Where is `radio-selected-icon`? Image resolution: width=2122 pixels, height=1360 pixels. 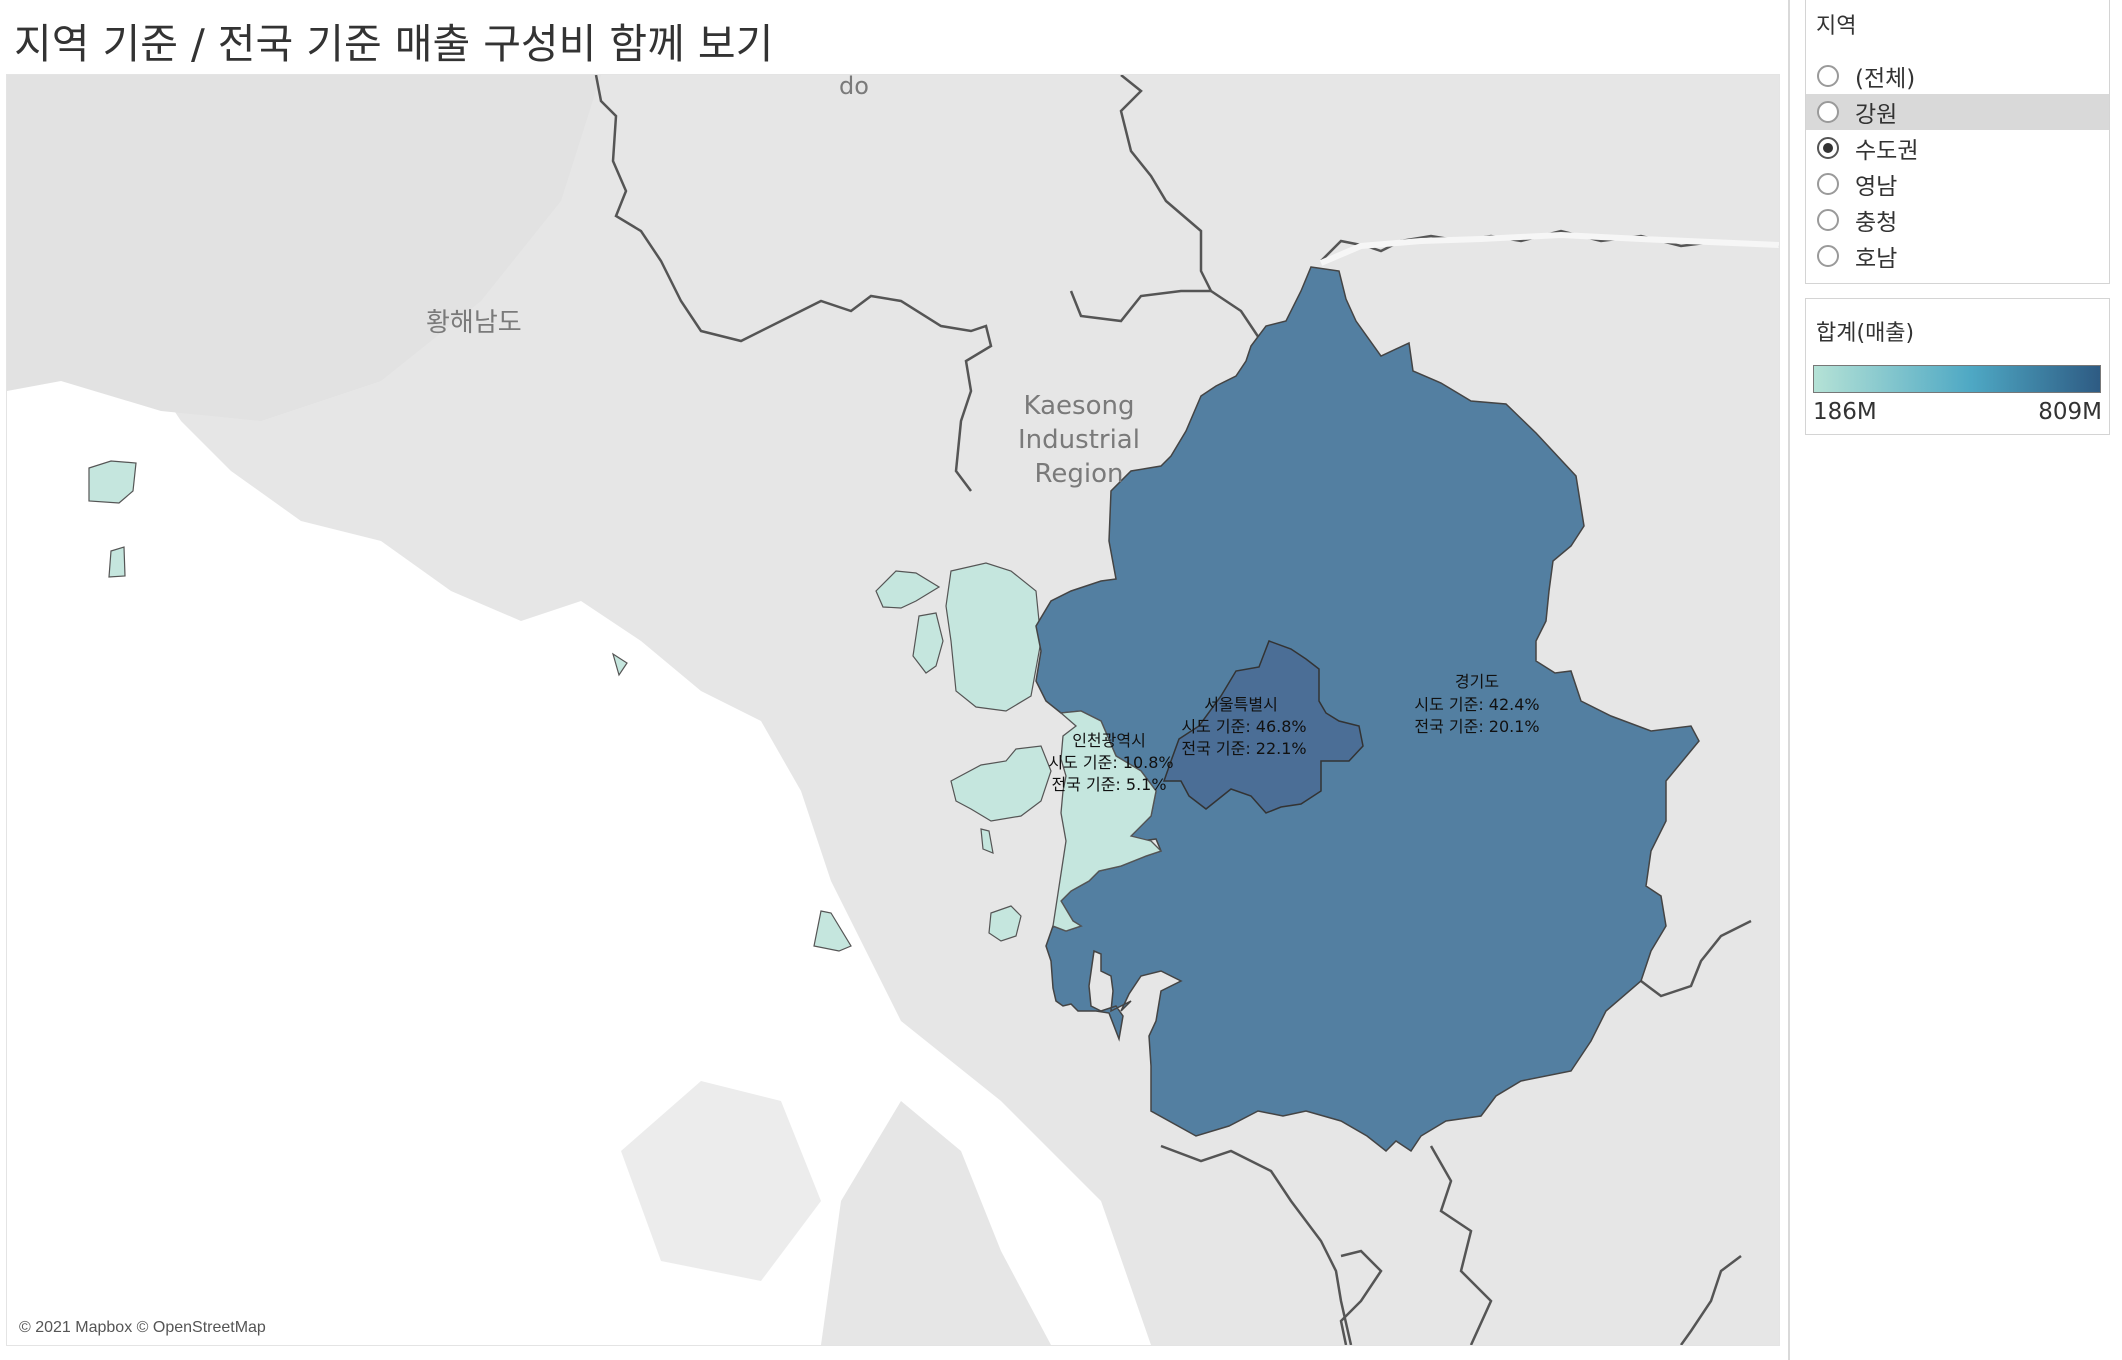 radio-selected-icon is located at coordinates (1828, 148).